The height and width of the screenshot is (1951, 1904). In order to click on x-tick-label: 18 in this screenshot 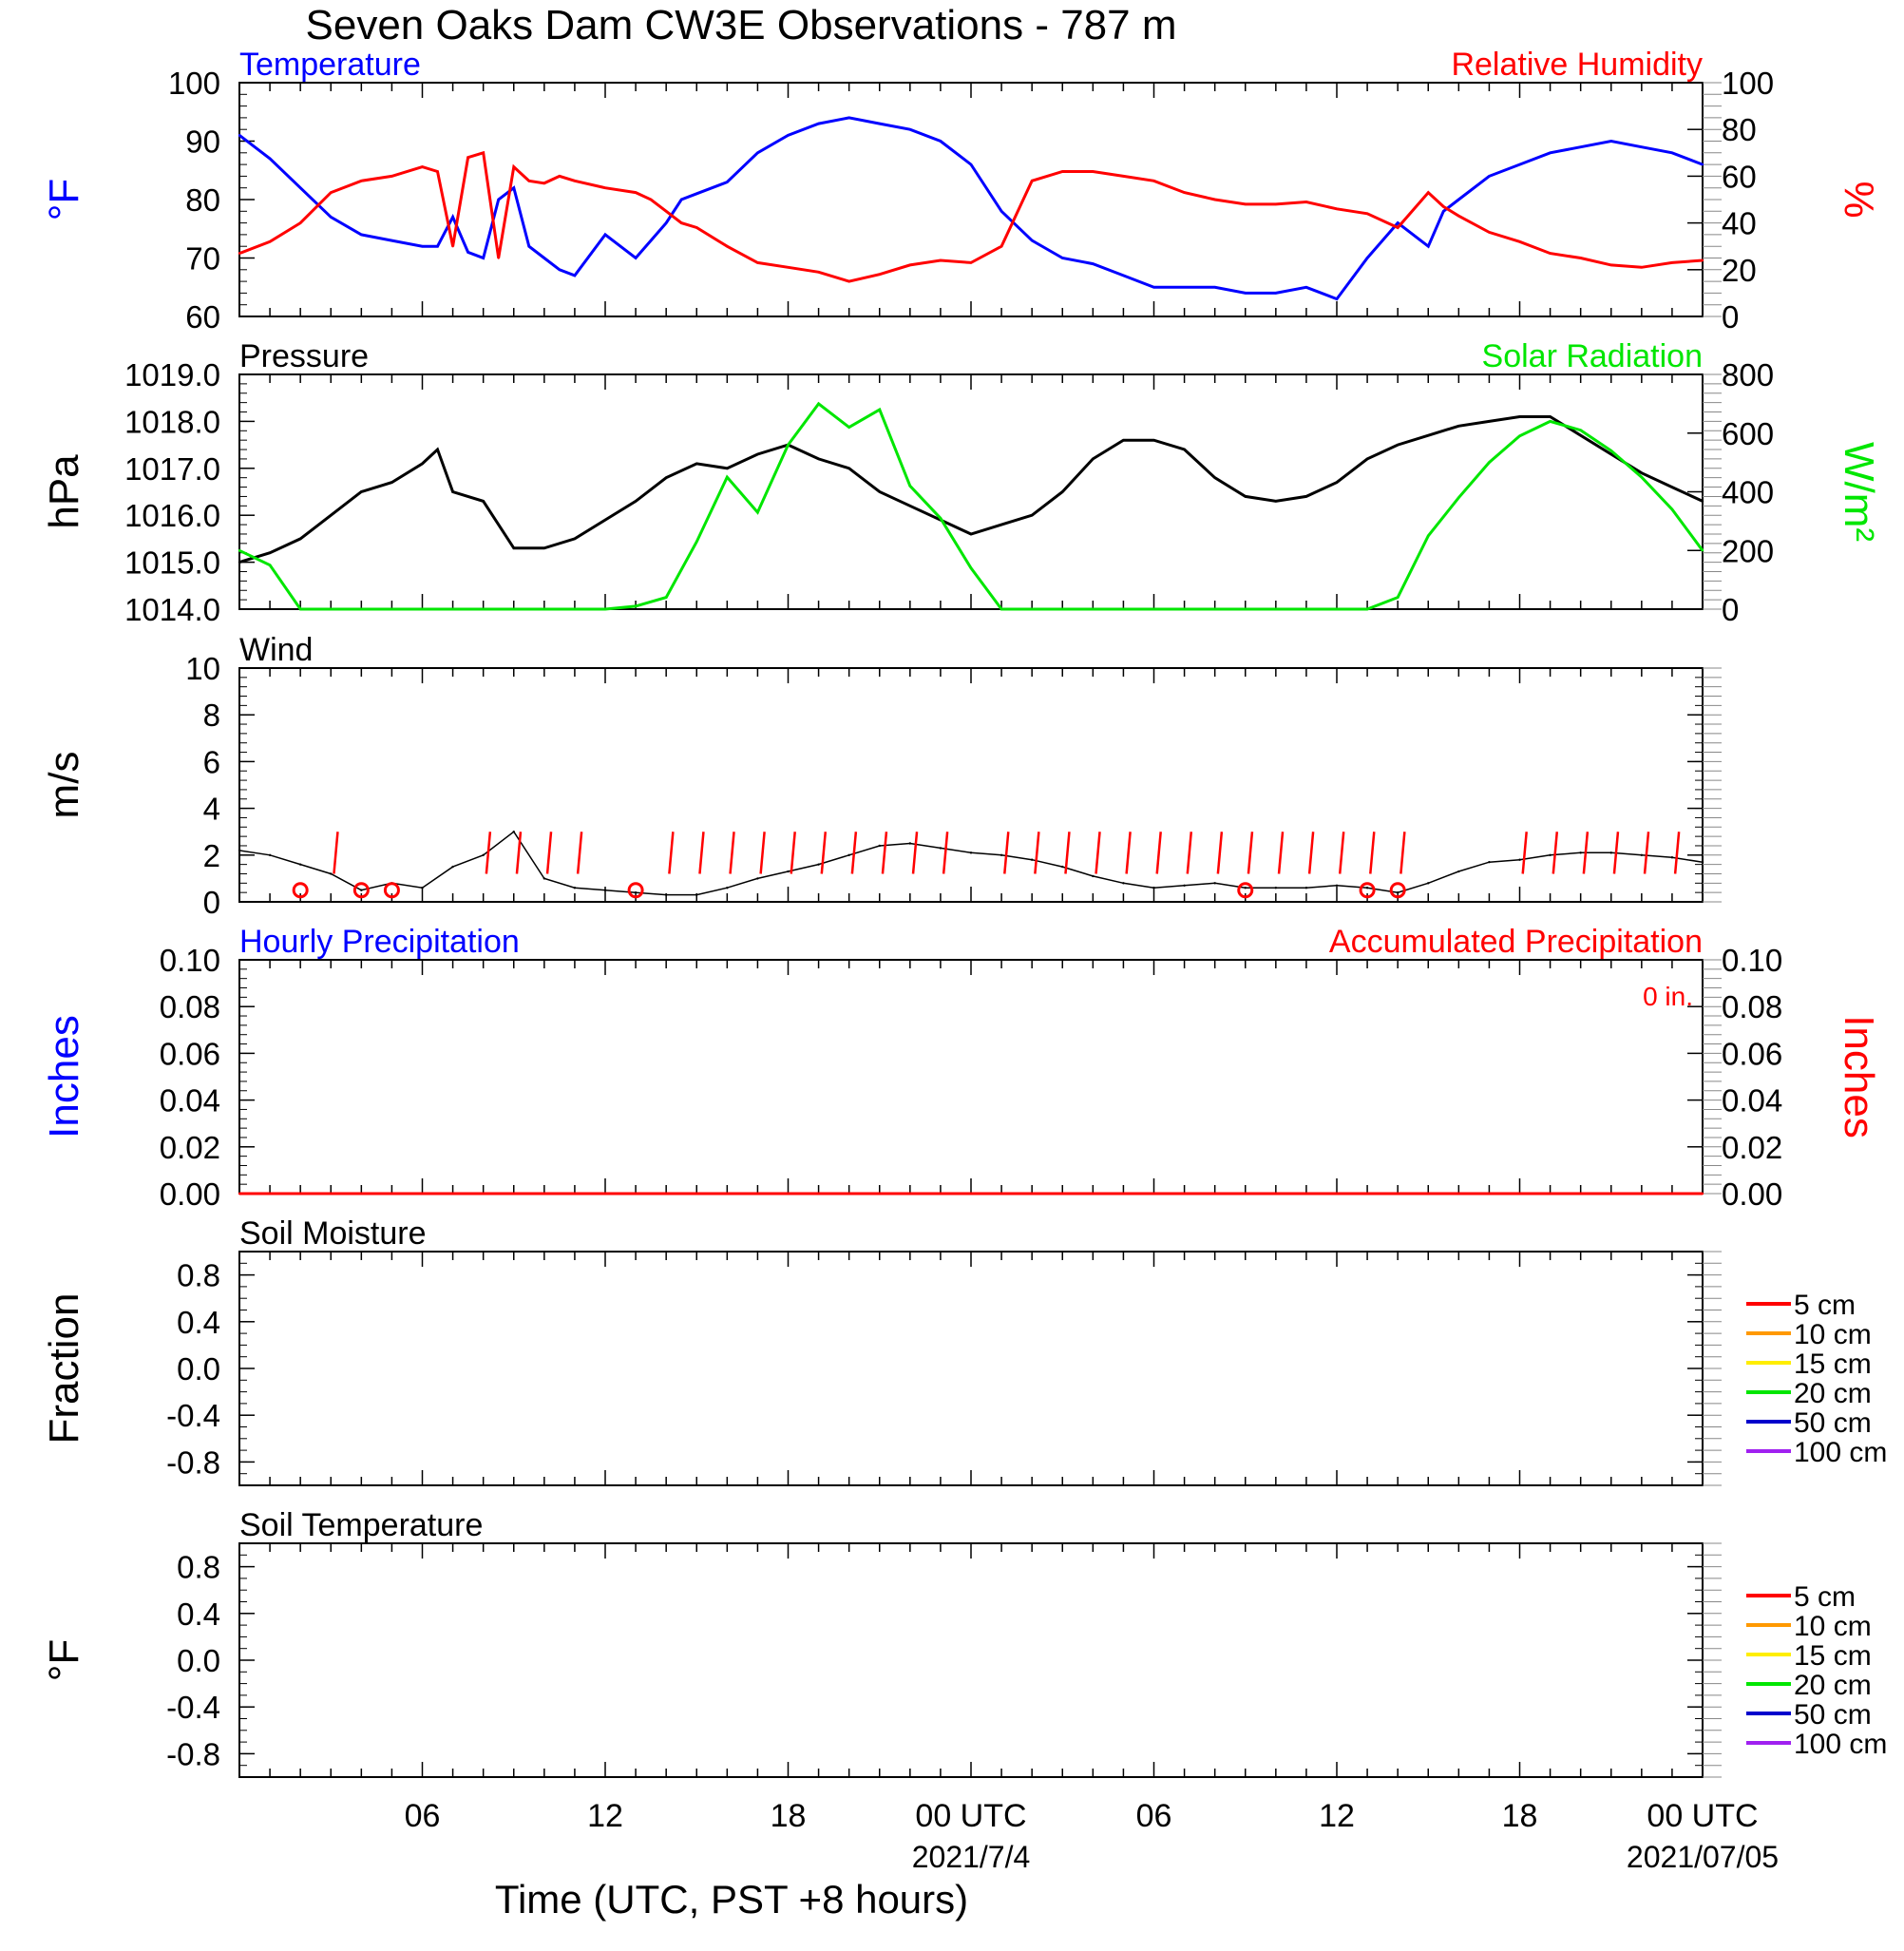, I will do `click(789, 1816)`.